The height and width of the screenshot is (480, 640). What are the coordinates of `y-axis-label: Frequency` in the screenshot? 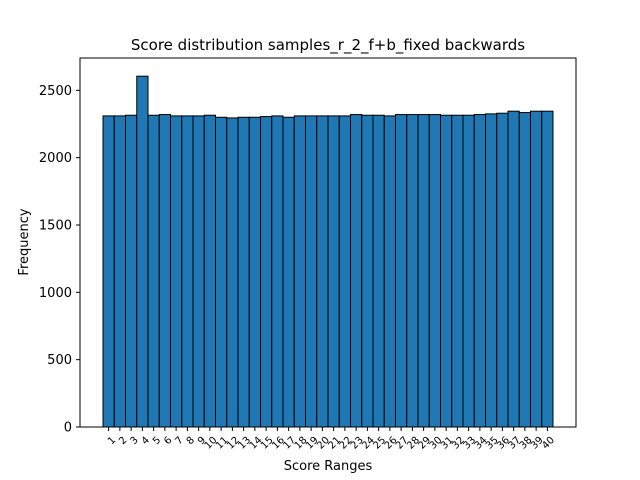 It's located at (24, 241).